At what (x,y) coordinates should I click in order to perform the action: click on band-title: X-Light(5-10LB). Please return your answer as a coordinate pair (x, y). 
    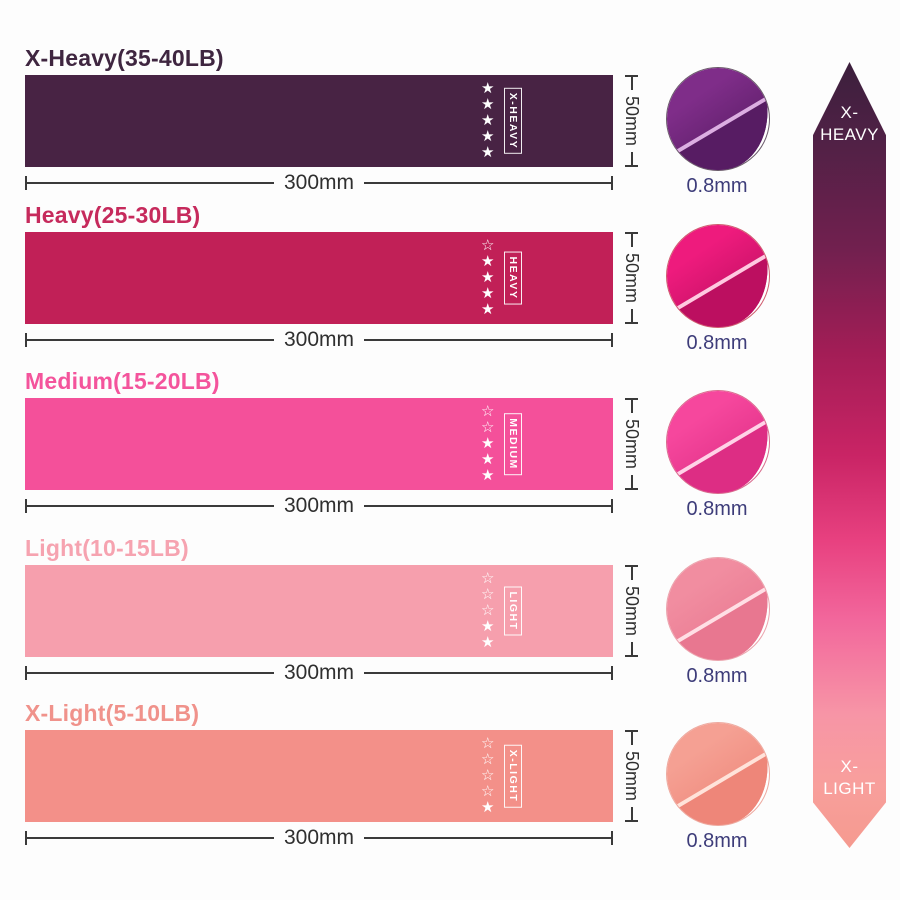
    Looking at the image, I should click on (112, 713).